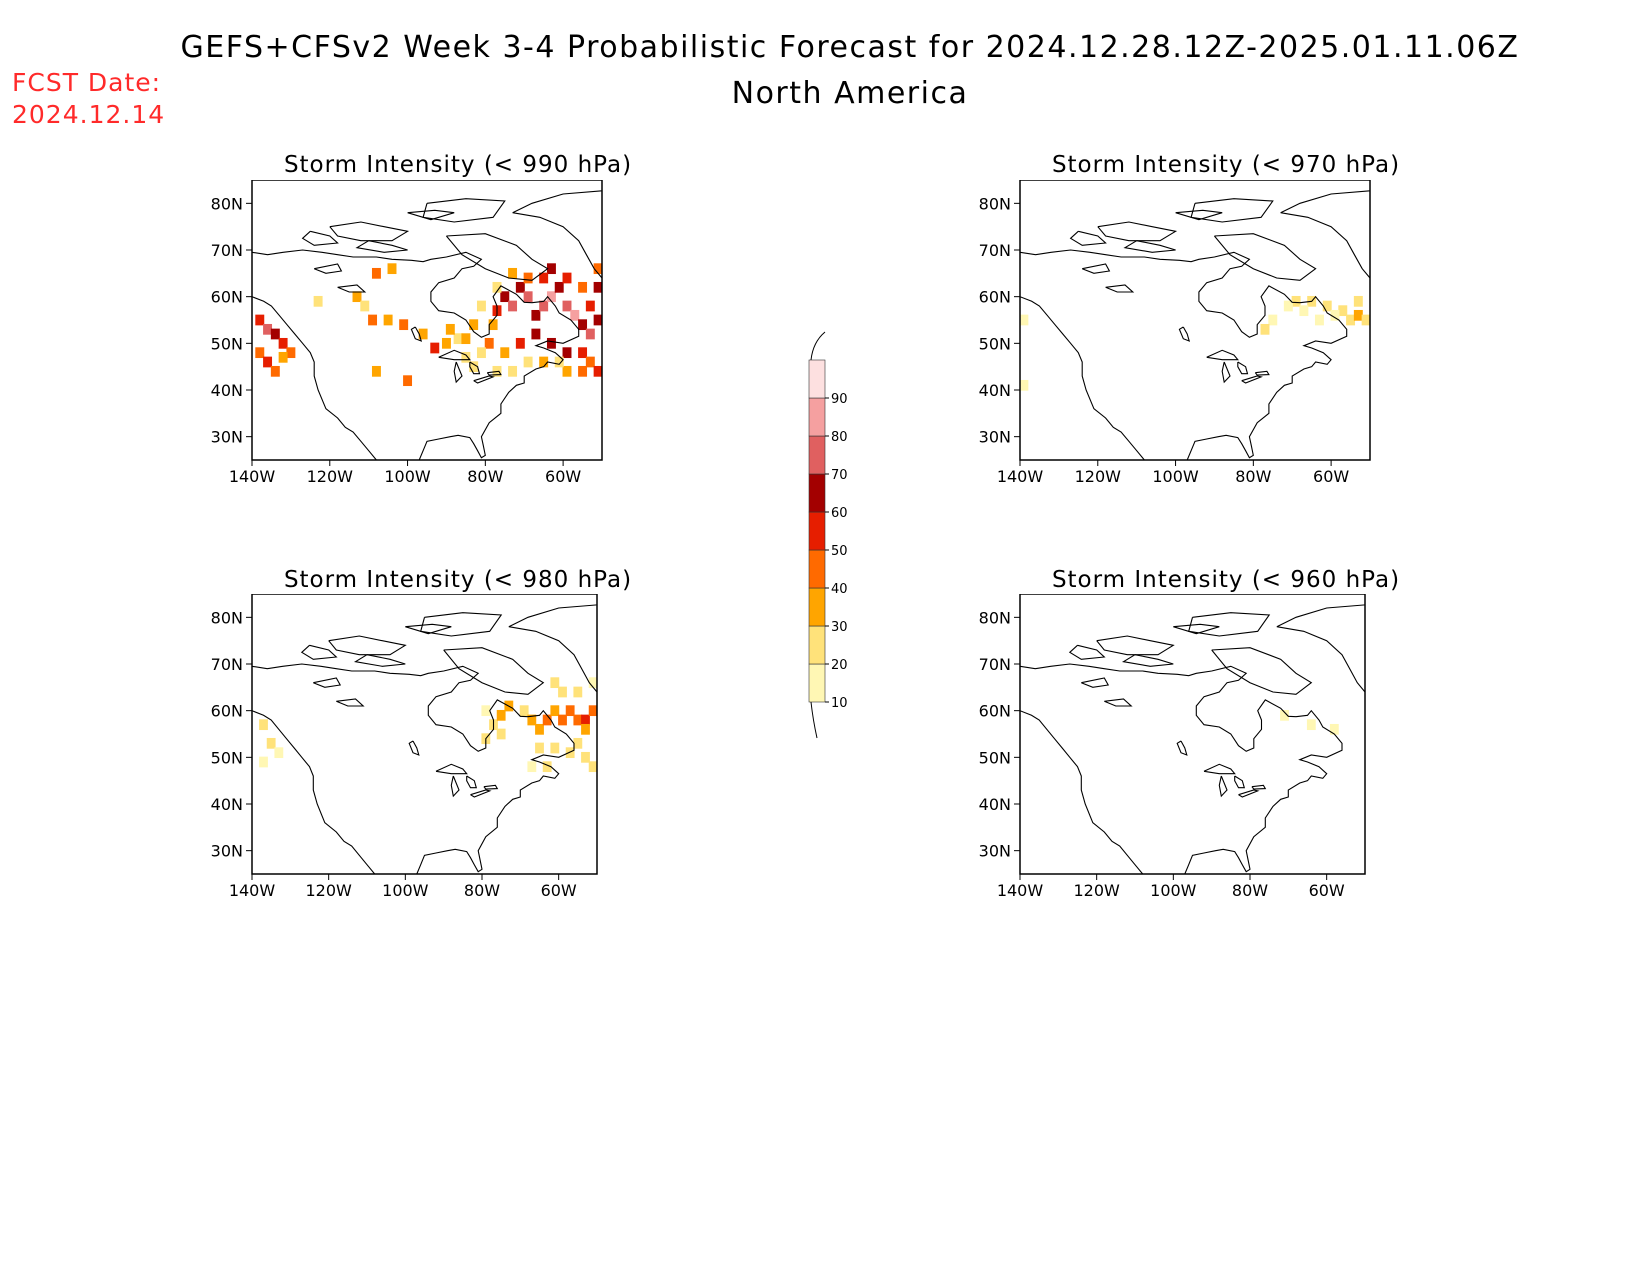 The width and height of the screenshot is (1650, 1275). I want to click on forecast-date-label: FCST Date:, so click(87, 82).